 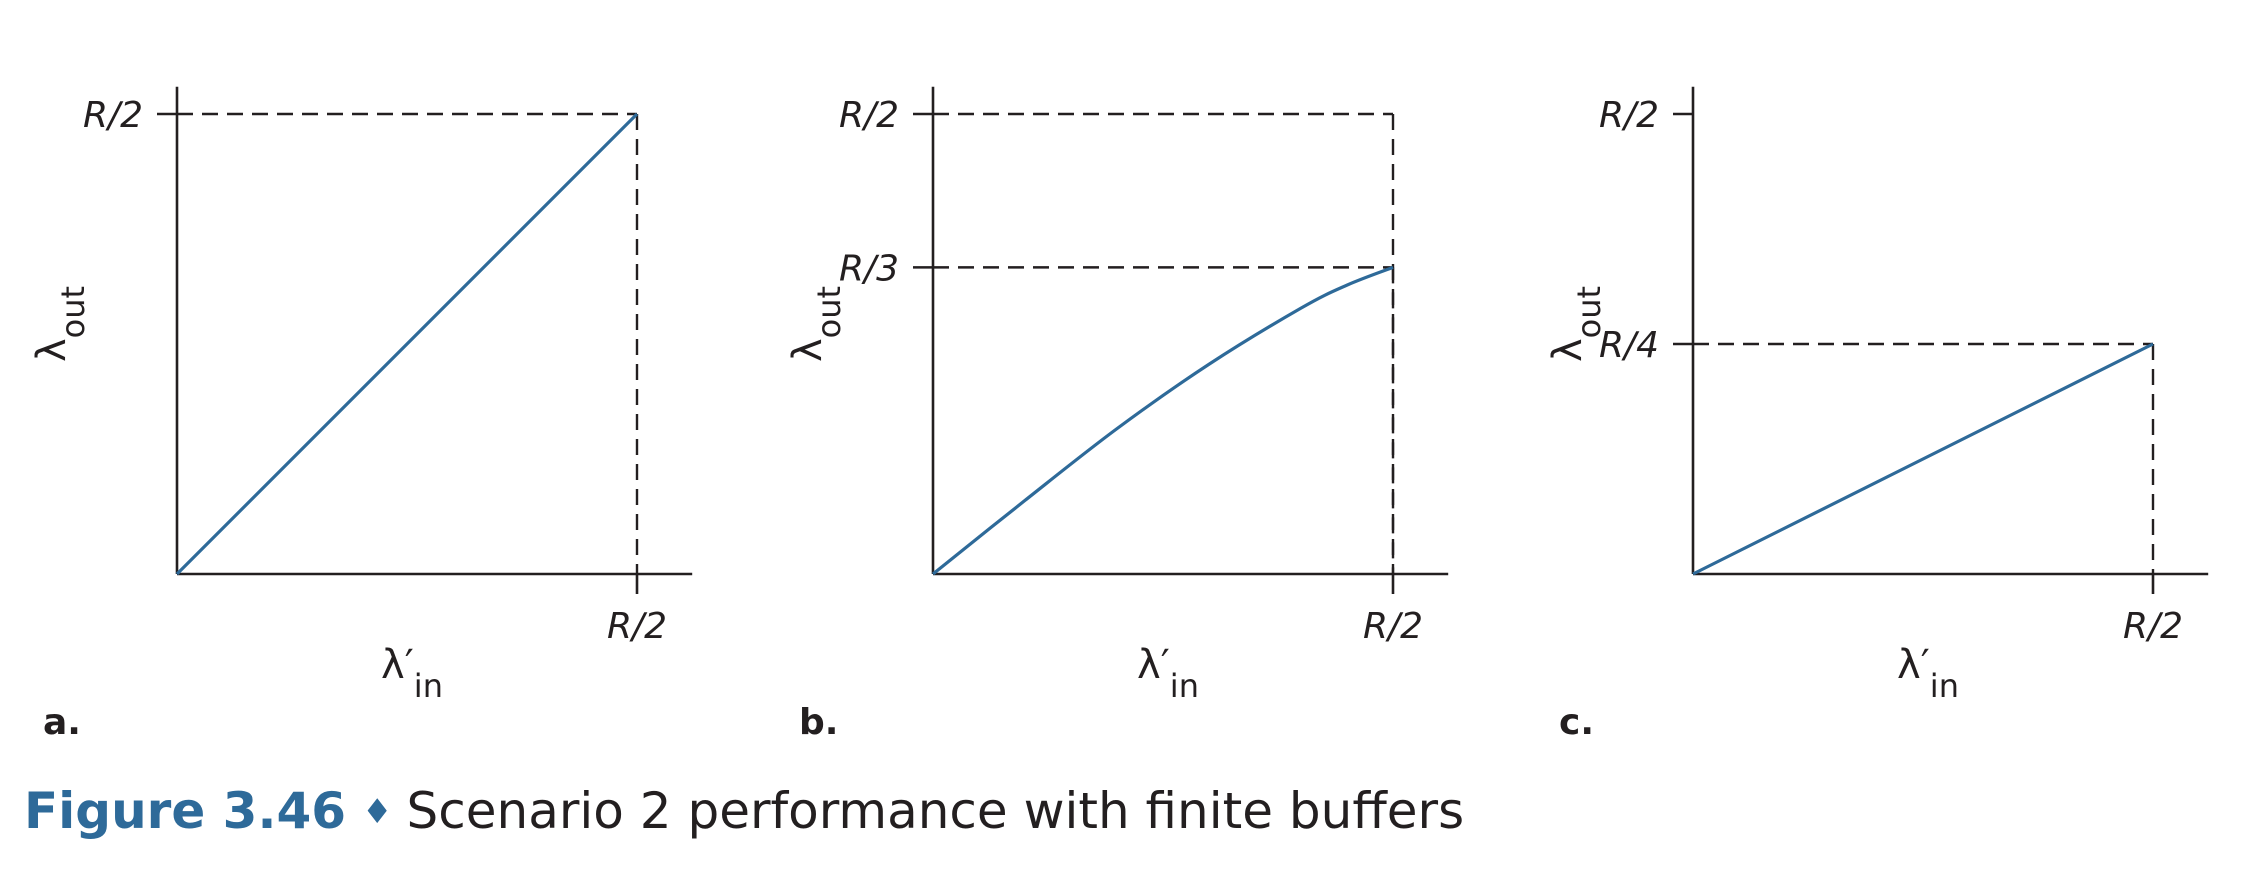 What do you see at coordinates (869, 268) in the screenshot?
I see `y-tick-label: R/3` at bounding box center [869, 268].